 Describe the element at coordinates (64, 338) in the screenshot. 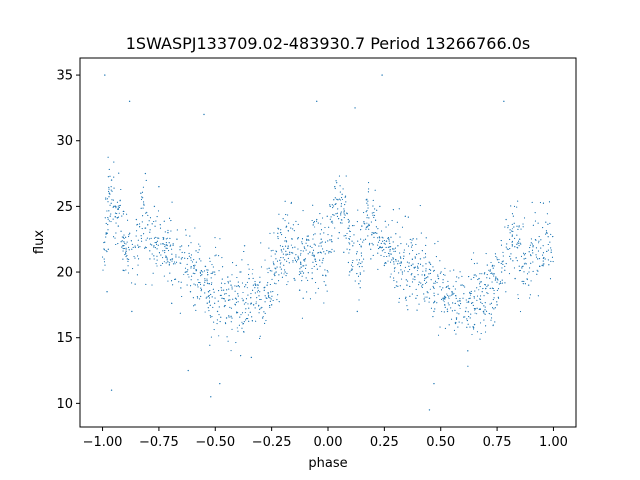

I see `y-tick-label: 15` at that location.